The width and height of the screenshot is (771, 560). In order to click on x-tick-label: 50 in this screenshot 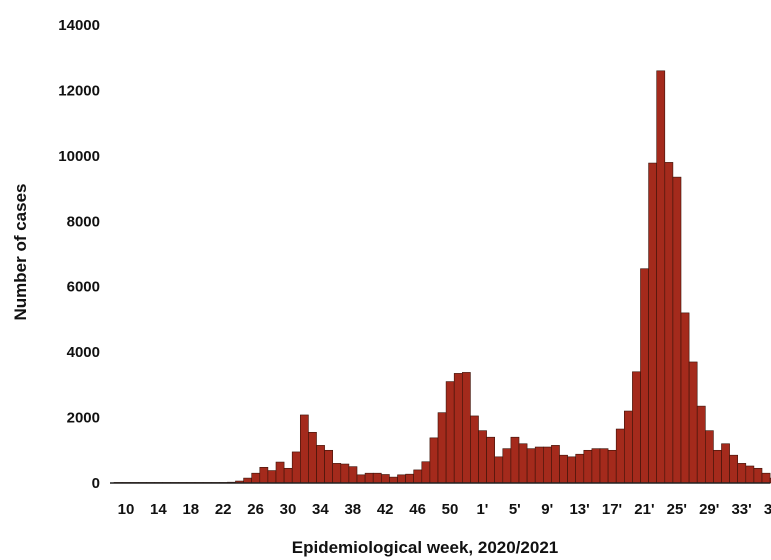, I will do `click(450, 509)`.